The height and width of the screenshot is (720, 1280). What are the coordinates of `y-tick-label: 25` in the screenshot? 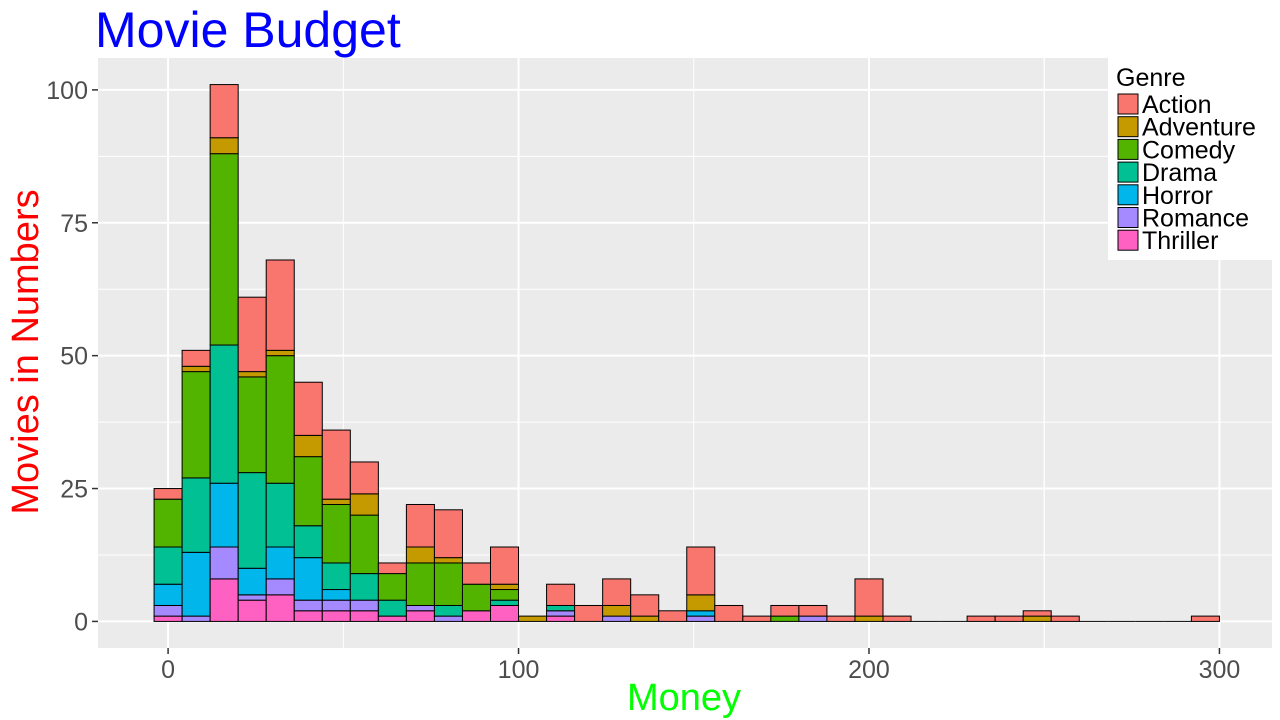 It's located at (74, 490).